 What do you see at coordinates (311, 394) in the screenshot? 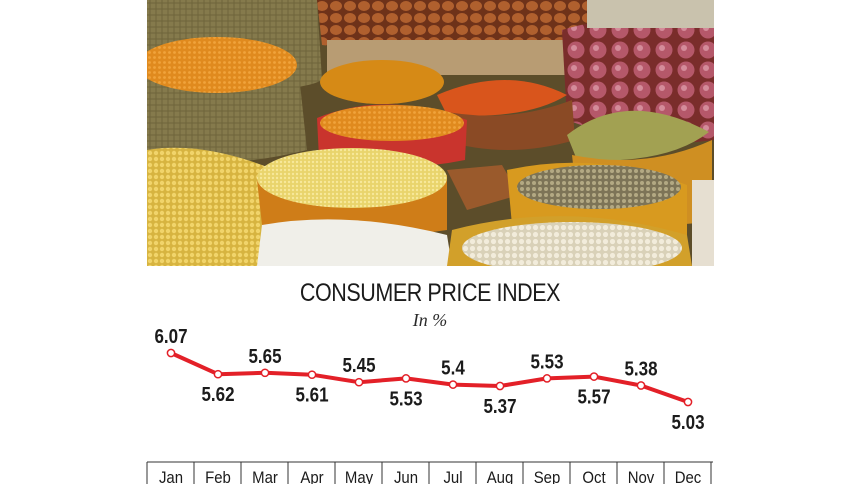
I see `data-label: 5.61` at bounding box center [311, 394].